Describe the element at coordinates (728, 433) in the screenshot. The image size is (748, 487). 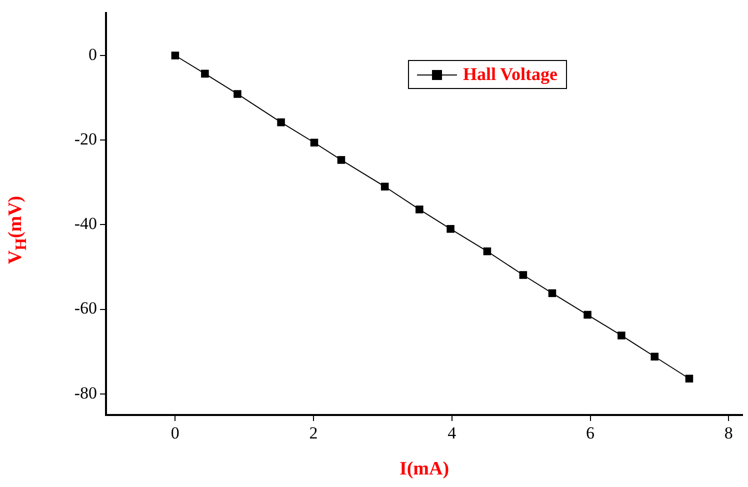
I see `x-tick-label: 8` at that location.